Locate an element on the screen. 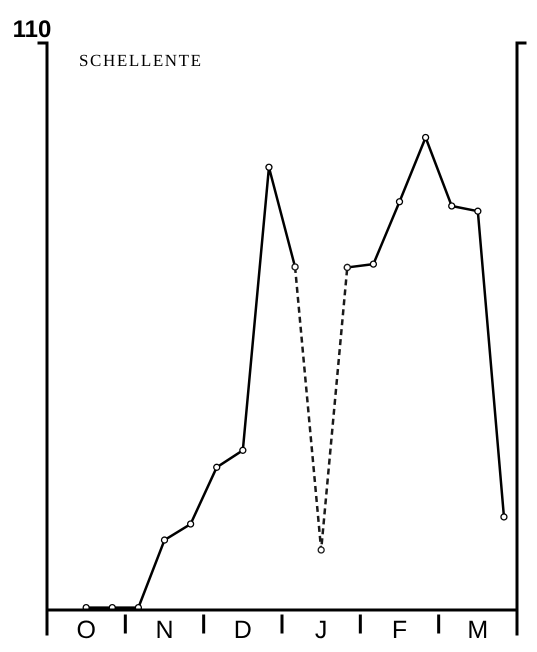  text: 110 is located at coordinates (32, 29).